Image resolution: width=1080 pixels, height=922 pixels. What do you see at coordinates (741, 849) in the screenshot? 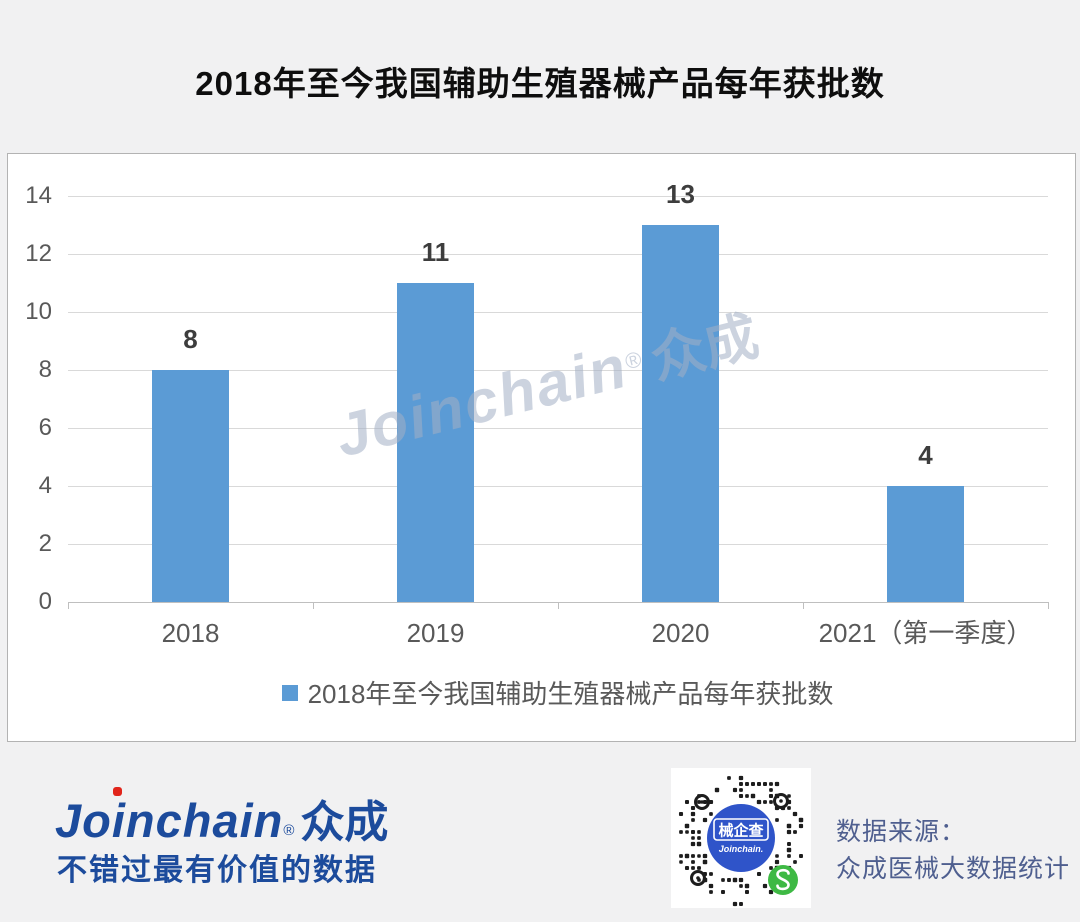
I see `qr-center-brand: Joinchain.` at bounding box center [741, 849].